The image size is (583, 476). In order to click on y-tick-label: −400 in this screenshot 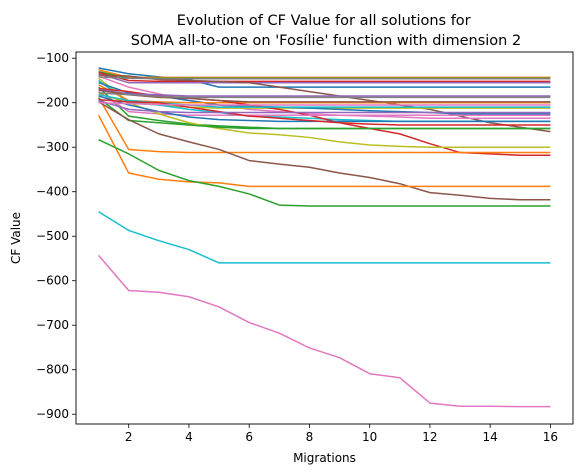, I will do `click(52, 192)`.